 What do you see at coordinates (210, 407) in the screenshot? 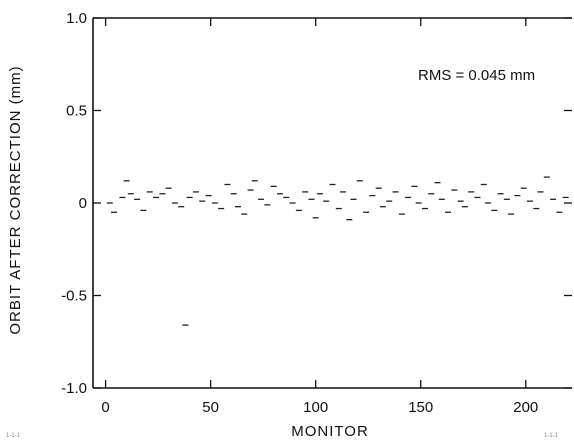
I see `x-tick-label: 50` at bounding box center [210, 407].